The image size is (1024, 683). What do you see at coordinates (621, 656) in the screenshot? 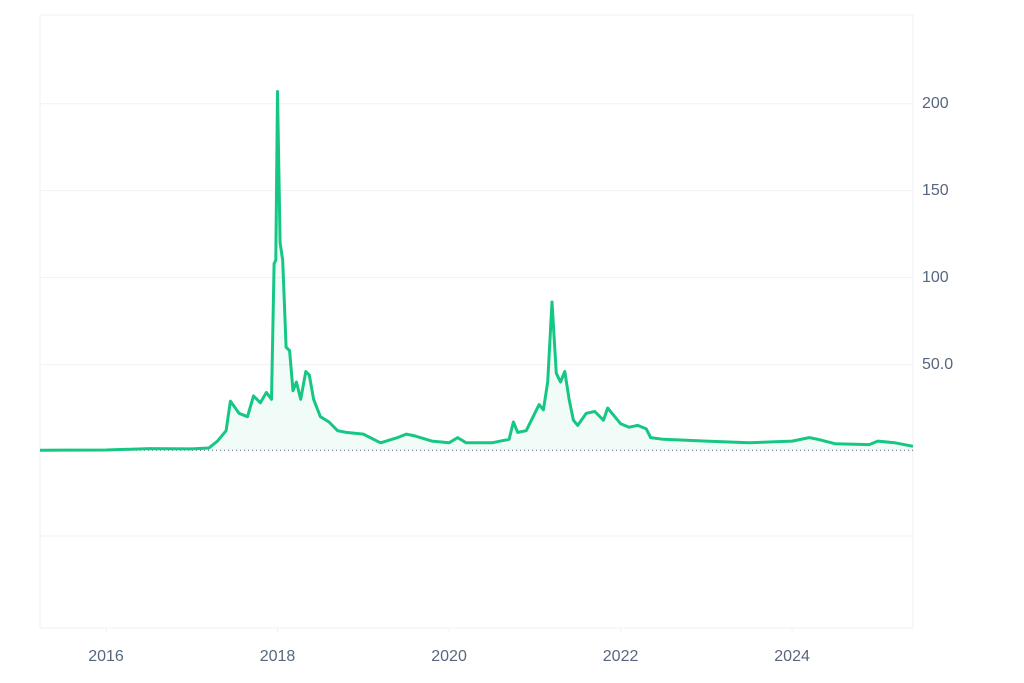
I see `x-tick-label: 2022` at bounding box center [621, 656].